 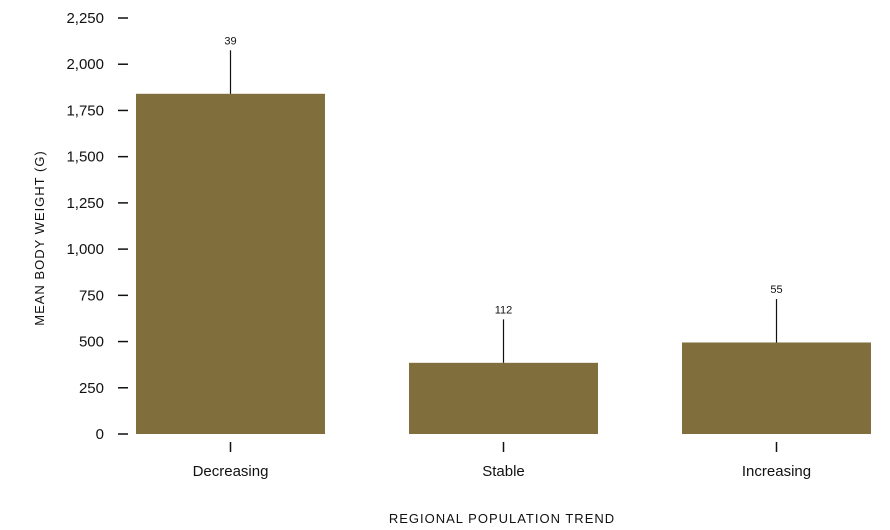 What do you see at coordinates (39, 238) in the screenshot?
I see `y-axis-title: MEAN BODY WEIGHT (G)` at bounding box center [39, 238].